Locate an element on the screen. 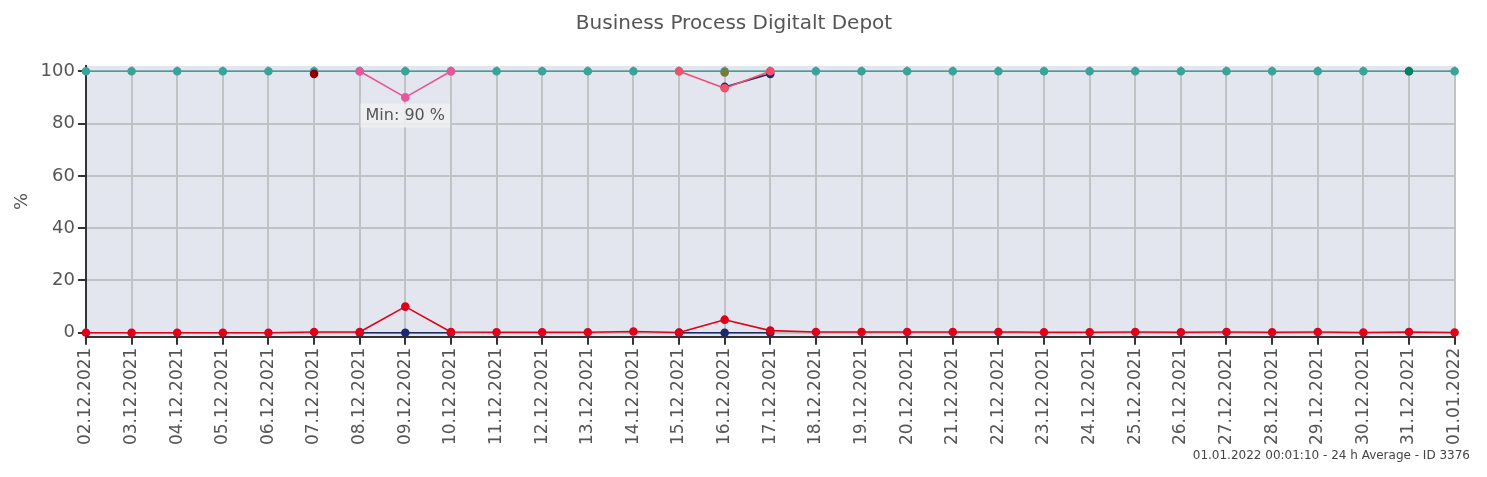  x-tick-label: 15.12.2021 is located at coordinates (677, 396).